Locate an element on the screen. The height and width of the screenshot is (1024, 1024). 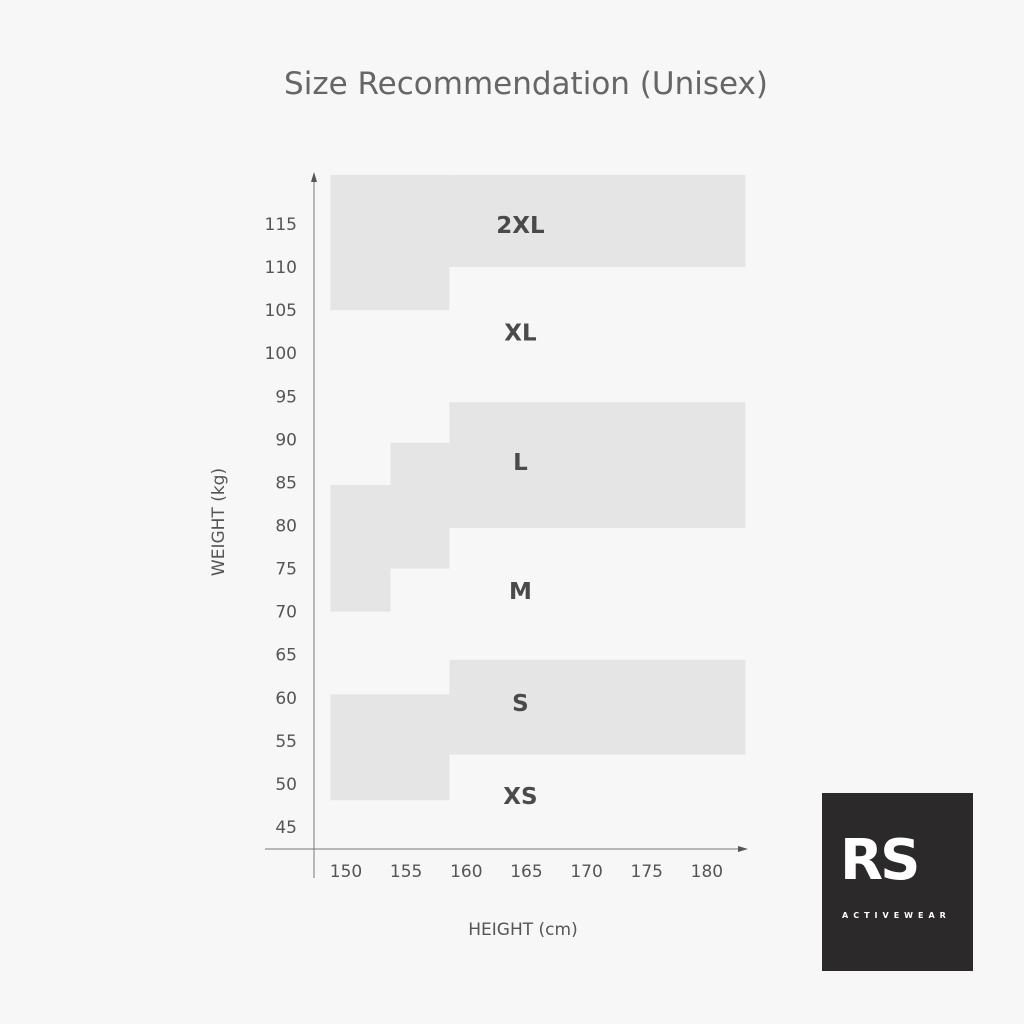
y-tick-label: 90 is located at coordinates (286, 440).